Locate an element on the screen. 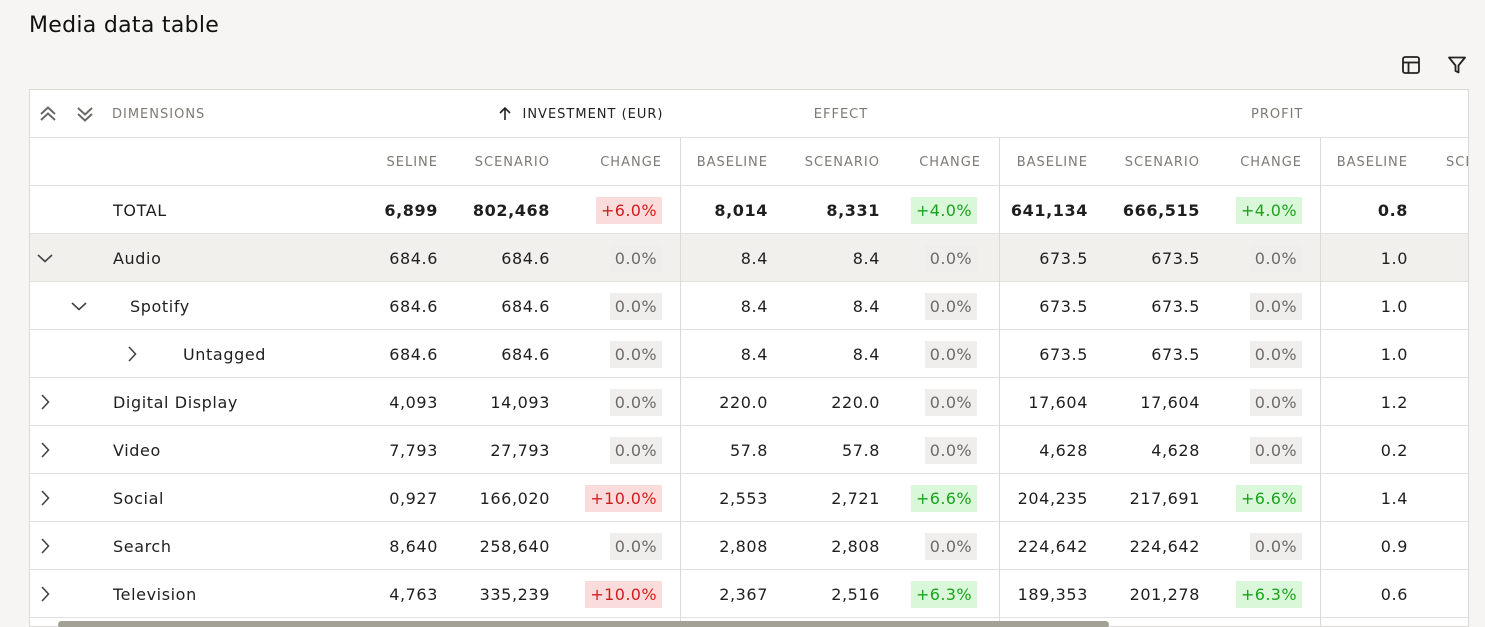 This screenshot has width=1485, height=627. value-cell: 166,020 is located at coordinates (514, 498).